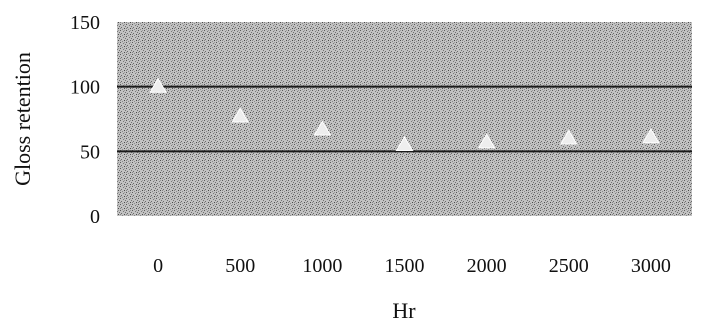 The width and height of the screenshot is (709, 329). I want to click on x-tick-label: 3000, so click(651, 266).